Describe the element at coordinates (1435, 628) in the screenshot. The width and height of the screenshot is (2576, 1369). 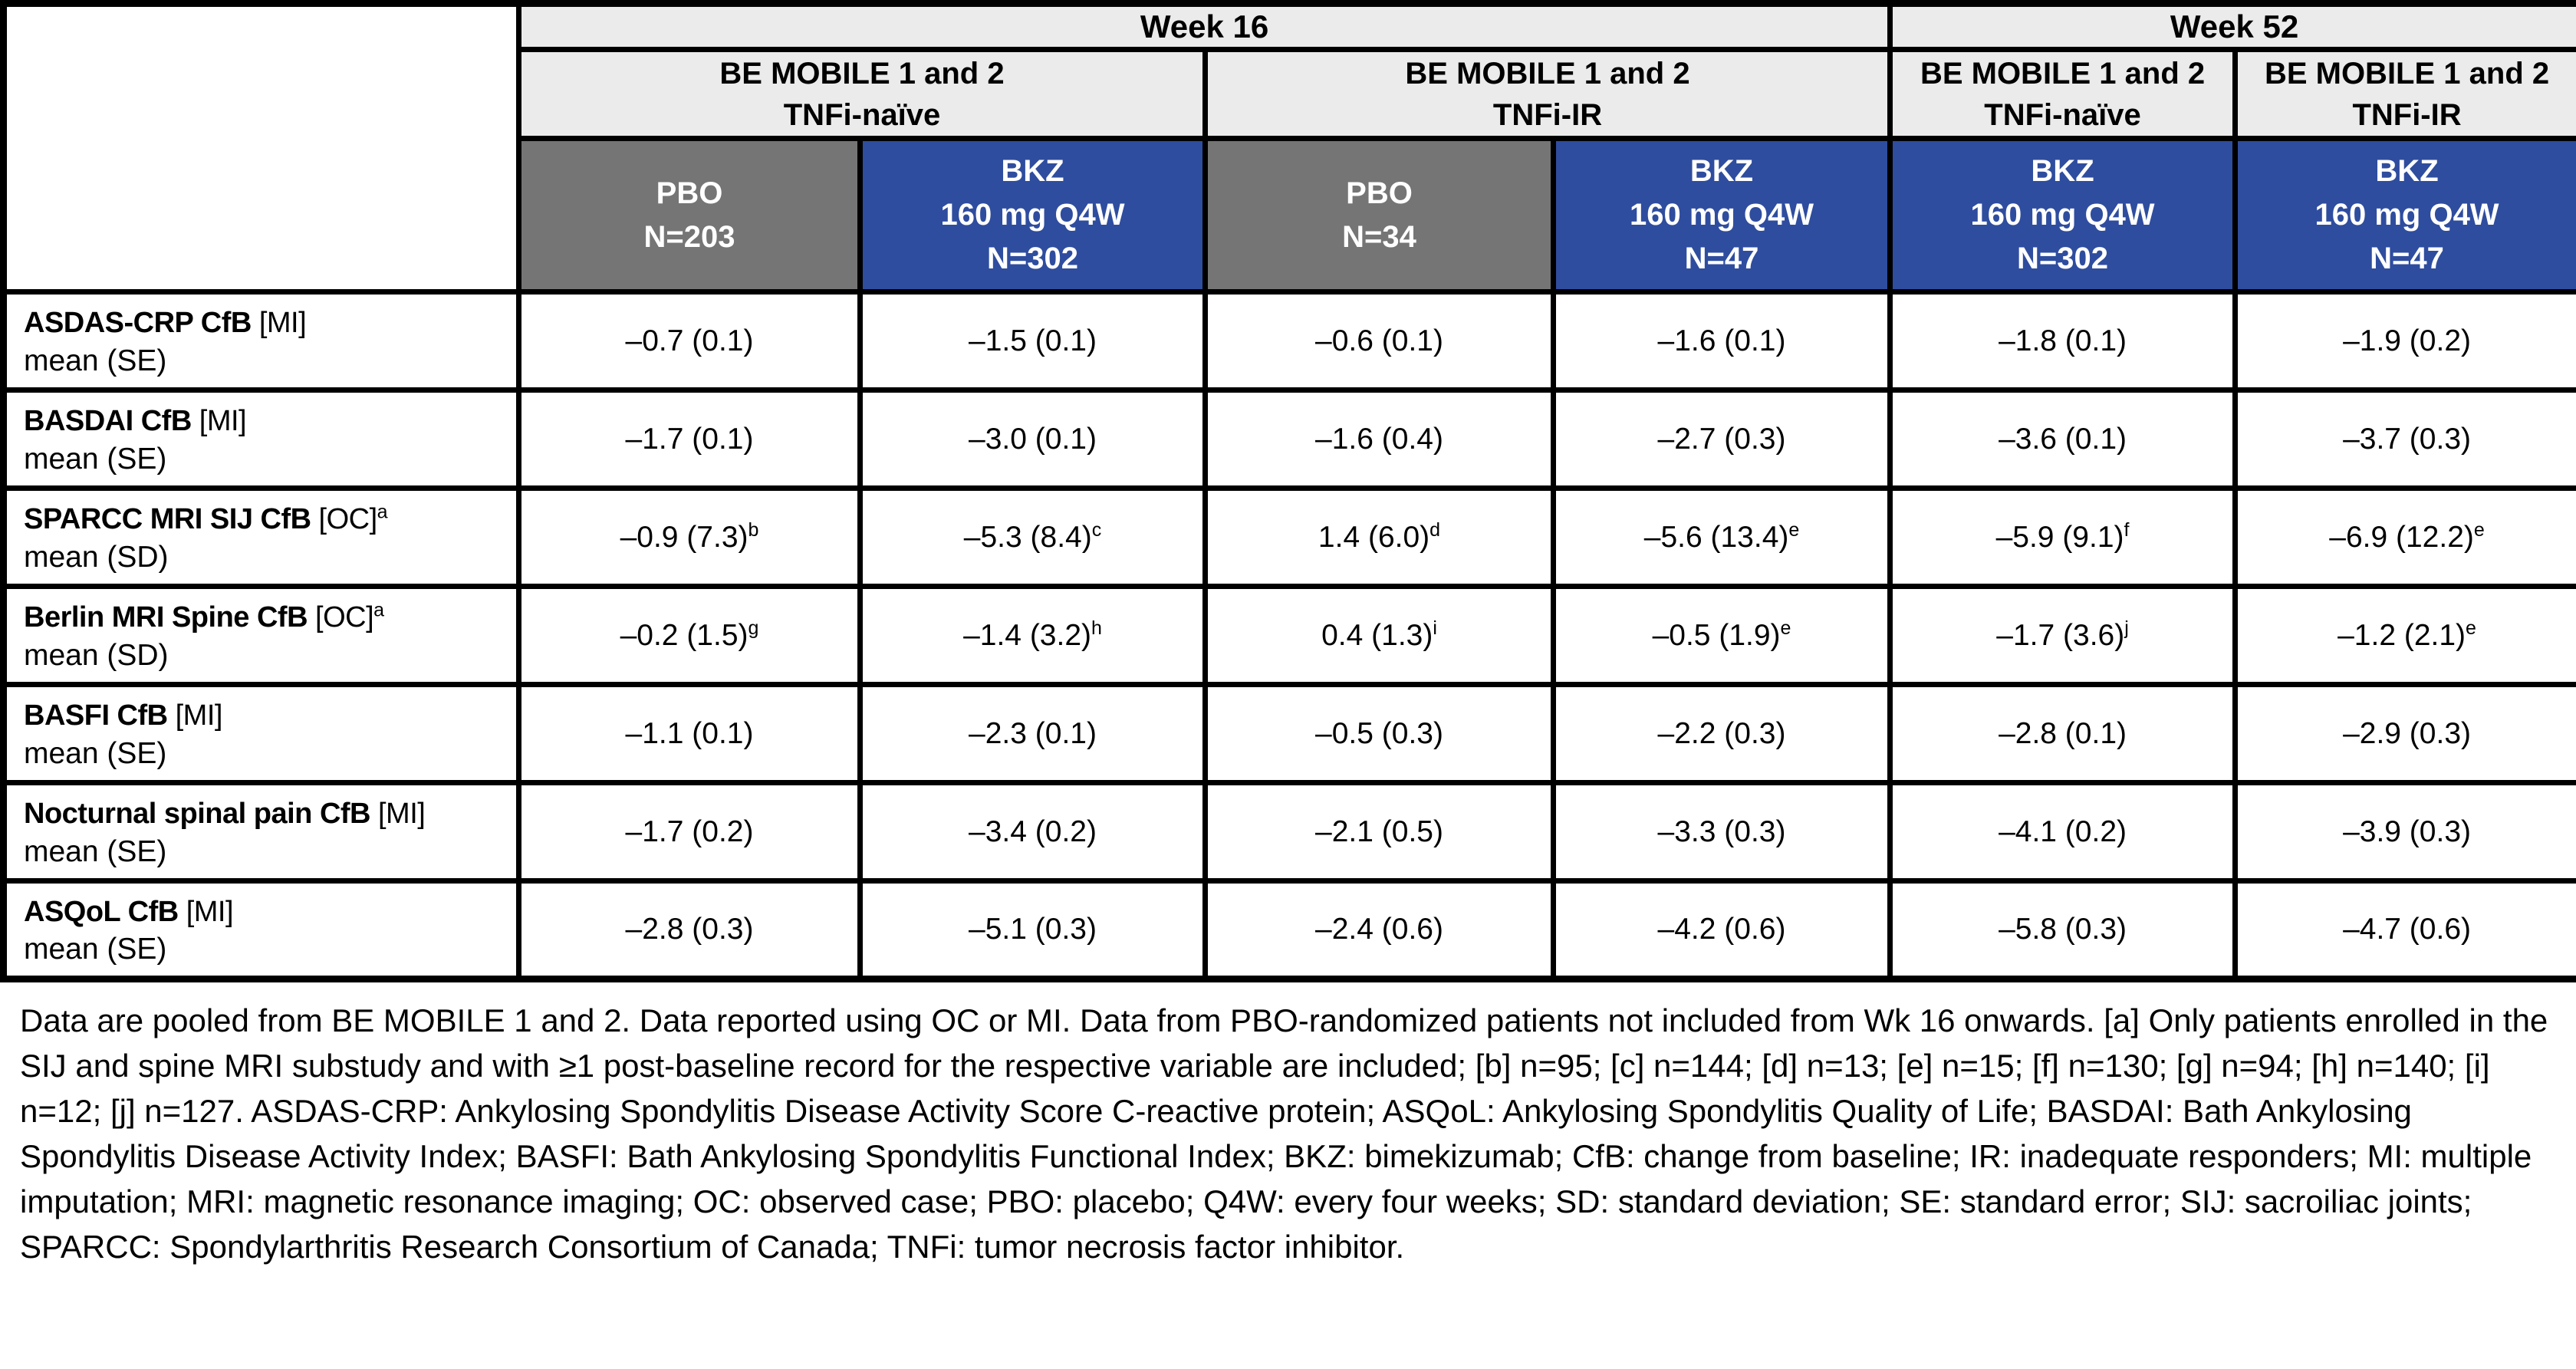
I see `value-footnote-marker: i` at that location.